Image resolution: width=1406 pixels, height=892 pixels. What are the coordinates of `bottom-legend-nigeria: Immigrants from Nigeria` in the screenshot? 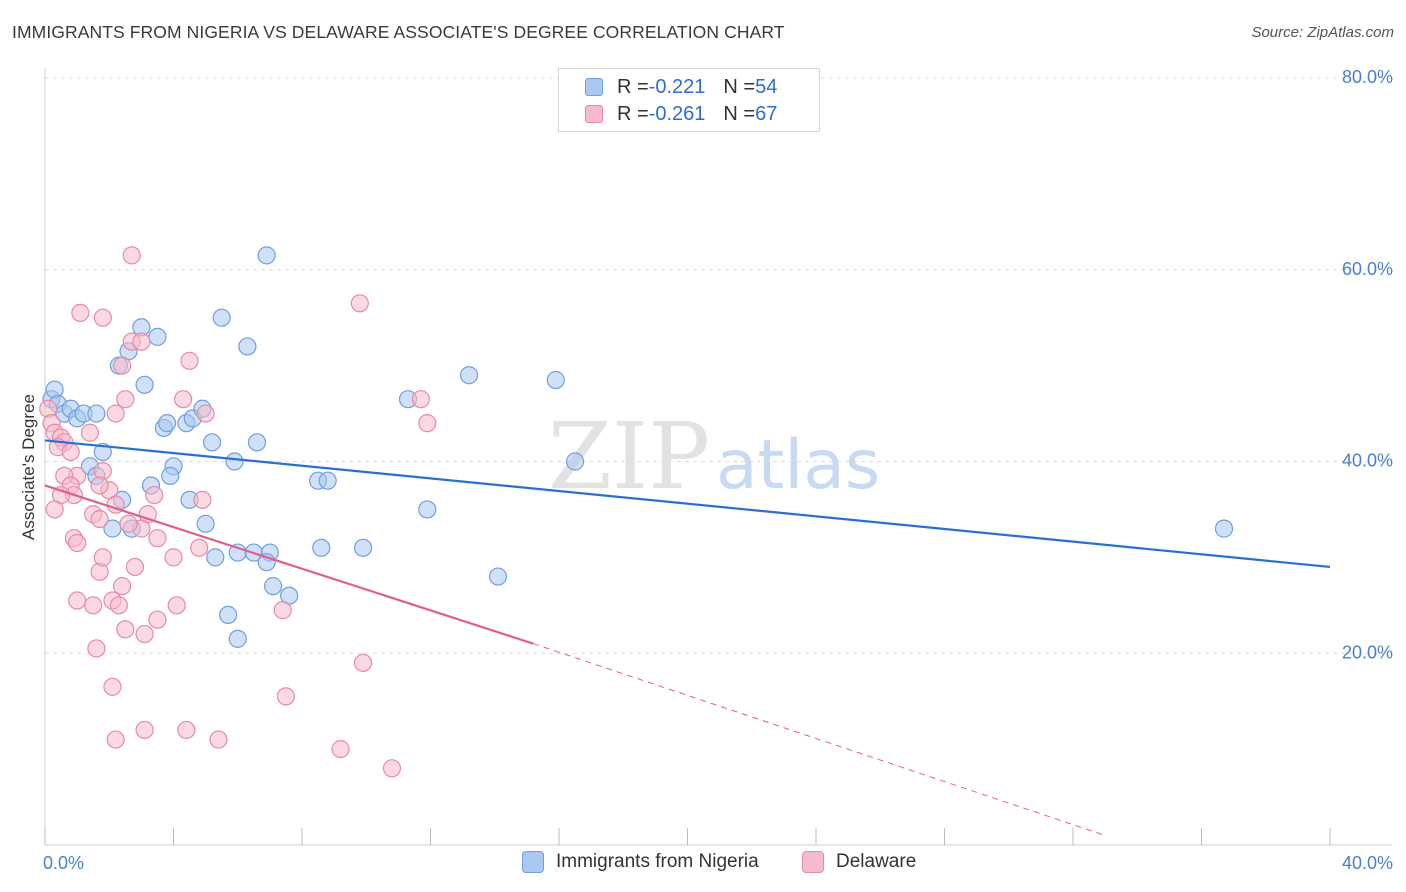 It's located at (640, 862).